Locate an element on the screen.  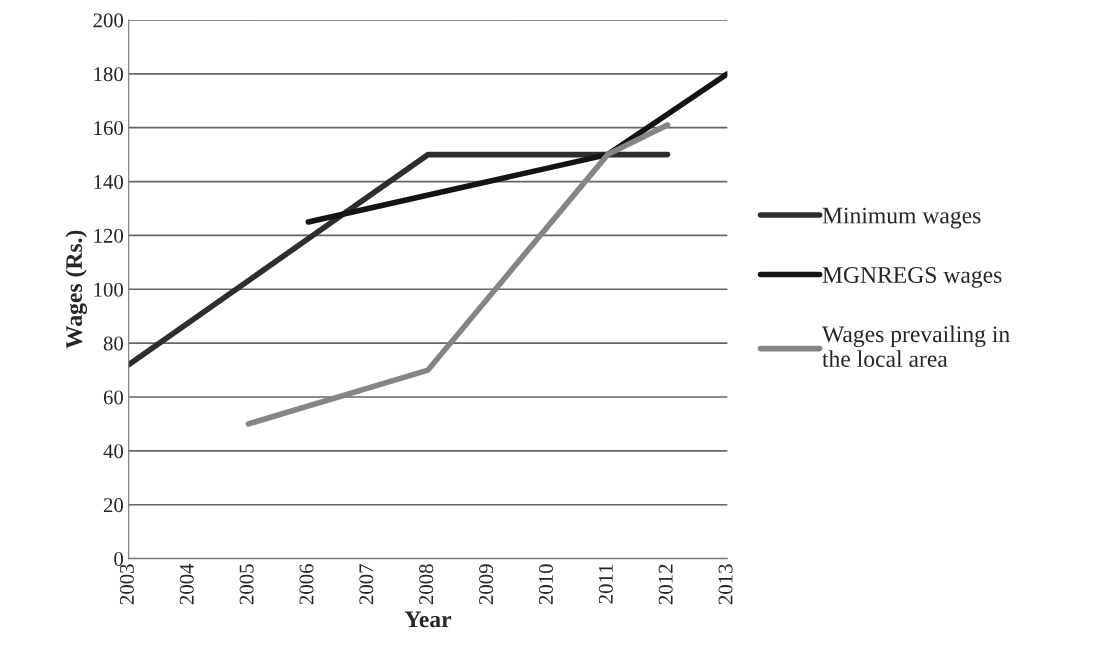
x-tick-label: 2009 is located at coordinates (486, 584).